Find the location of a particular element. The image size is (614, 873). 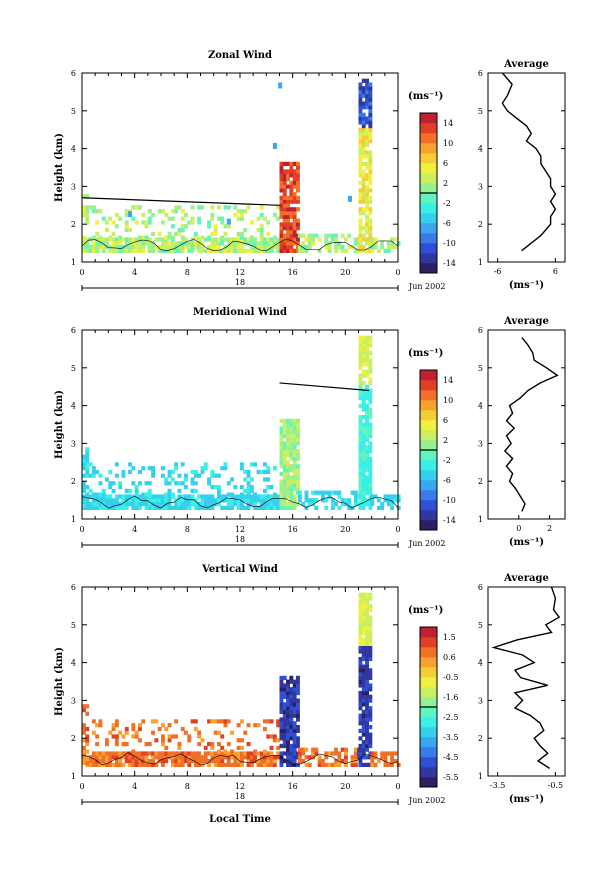

average-profile-line is located at coordinates (531, 424).